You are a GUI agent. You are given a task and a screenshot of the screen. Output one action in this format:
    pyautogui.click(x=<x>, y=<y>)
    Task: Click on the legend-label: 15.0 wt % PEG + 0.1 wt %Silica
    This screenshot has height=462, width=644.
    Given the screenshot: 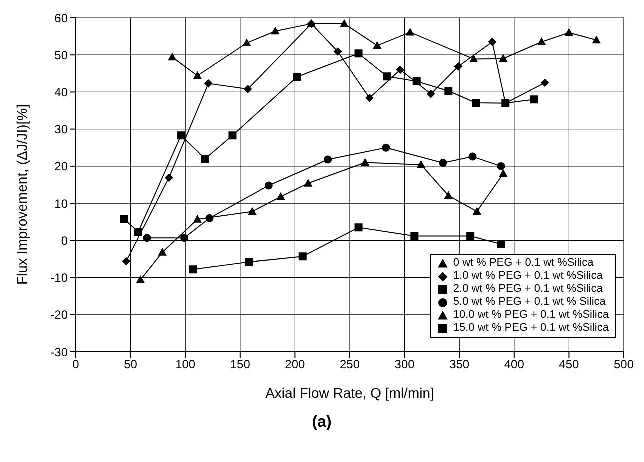 What is the action you would take?
    pyautogui.click(x=531, y=328)
    